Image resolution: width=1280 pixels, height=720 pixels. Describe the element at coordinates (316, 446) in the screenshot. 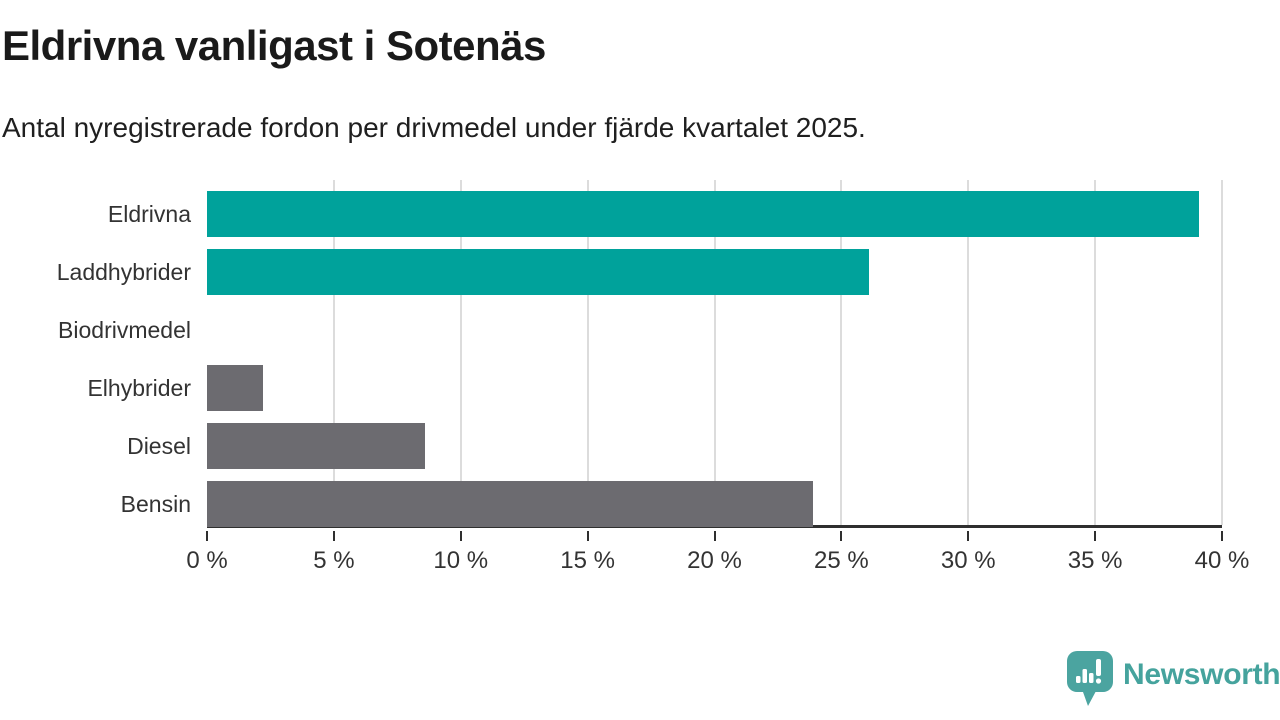

I see `bar-diesel` at that location.